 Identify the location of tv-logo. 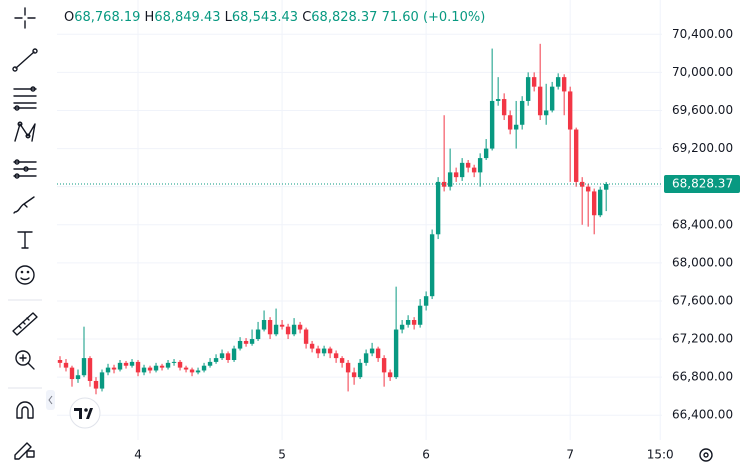
(85, 413).